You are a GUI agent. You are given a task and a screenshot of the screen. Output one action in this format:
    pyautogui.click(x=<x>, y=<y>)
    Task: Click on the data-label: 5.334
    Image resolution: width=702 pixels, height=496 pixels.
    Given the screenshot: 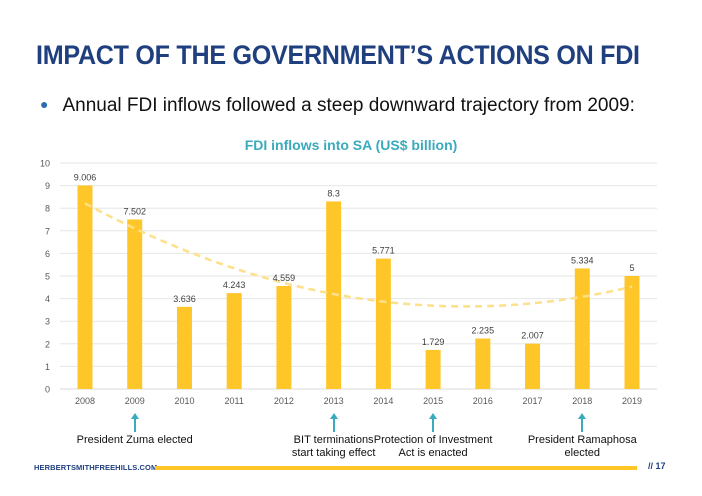 What is the action you would take?
    pyautogui.click(x=582, y=260)
    